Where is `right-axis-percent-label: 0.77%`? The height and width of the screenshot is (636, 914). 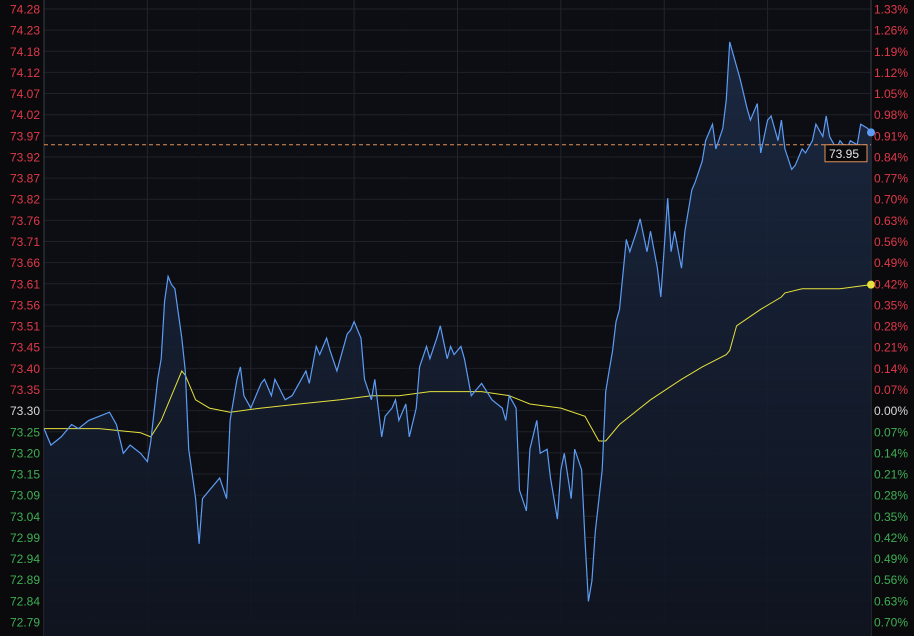
right-axis-percent-label: 0.77% is located at coordinates (891, 179).